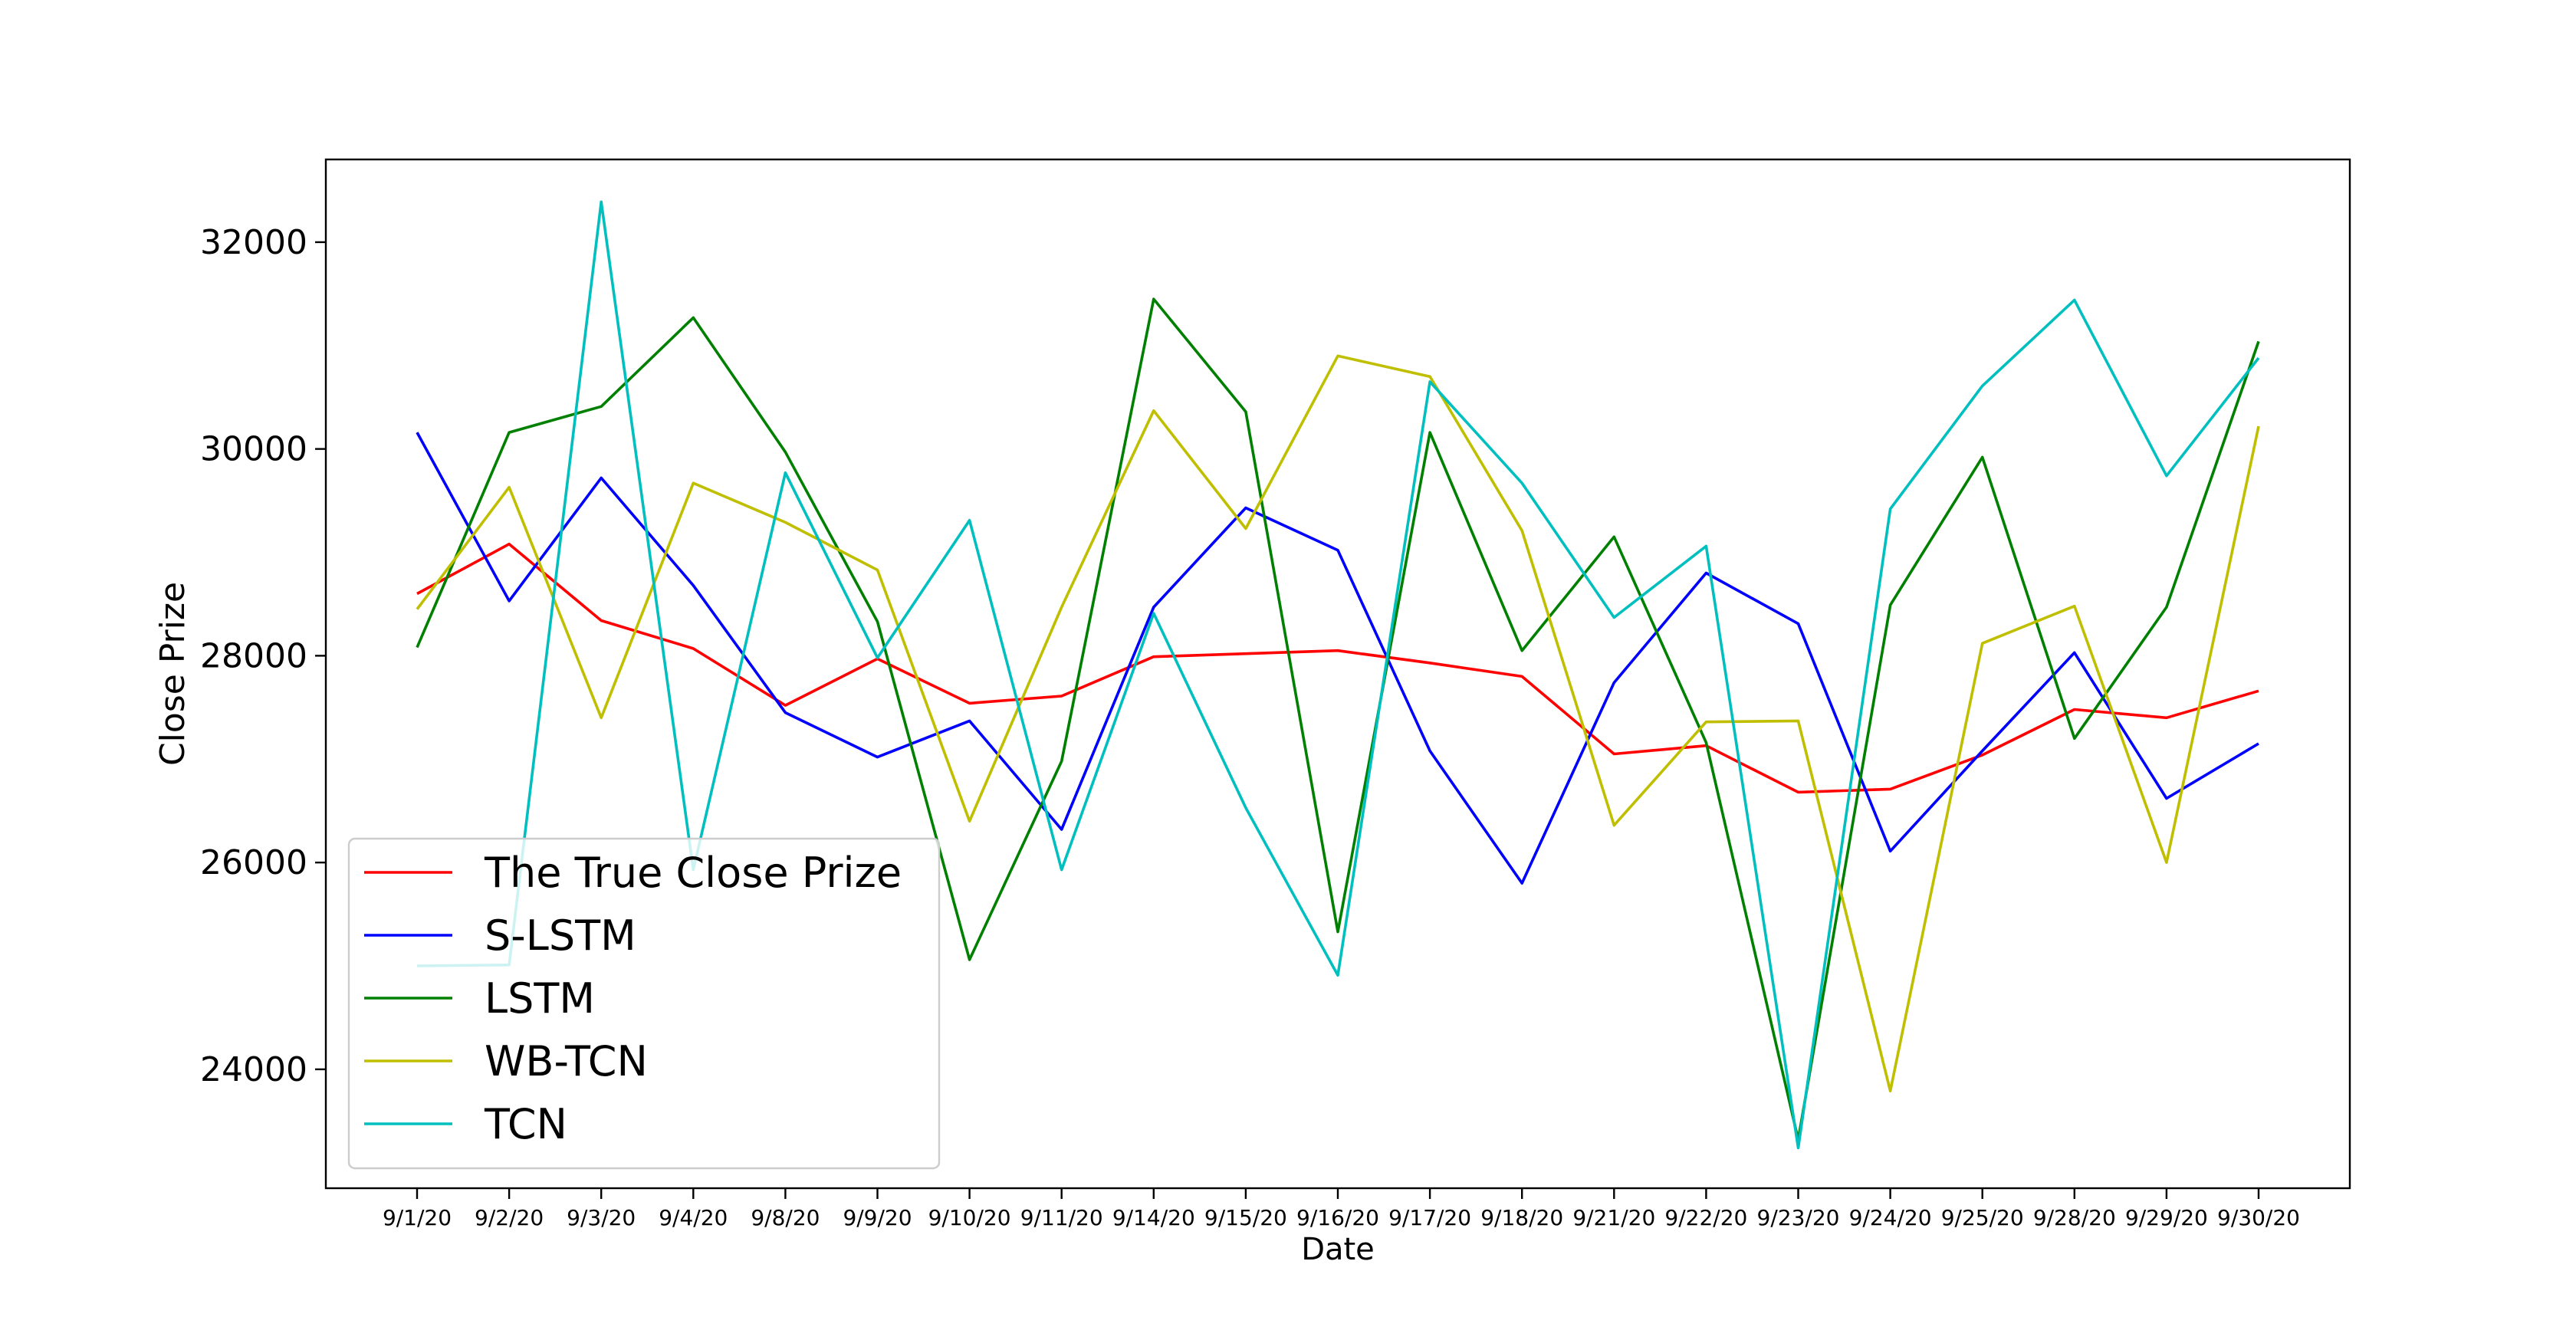 This screenshot has width=2576, height=1317. I want to click on x-tick-label: 9/1/20, so click(418, 1217).